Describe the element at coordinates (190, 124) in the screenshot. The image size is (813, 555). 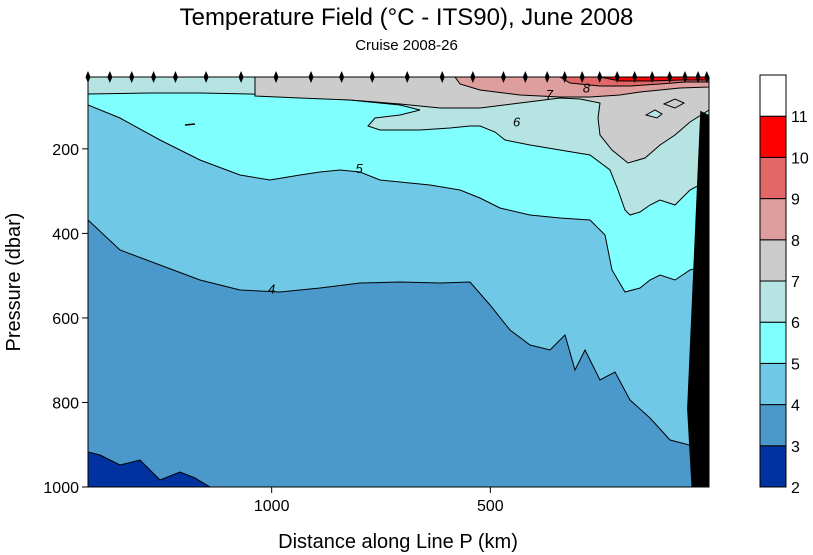
I see `contour-fragment` at that location.